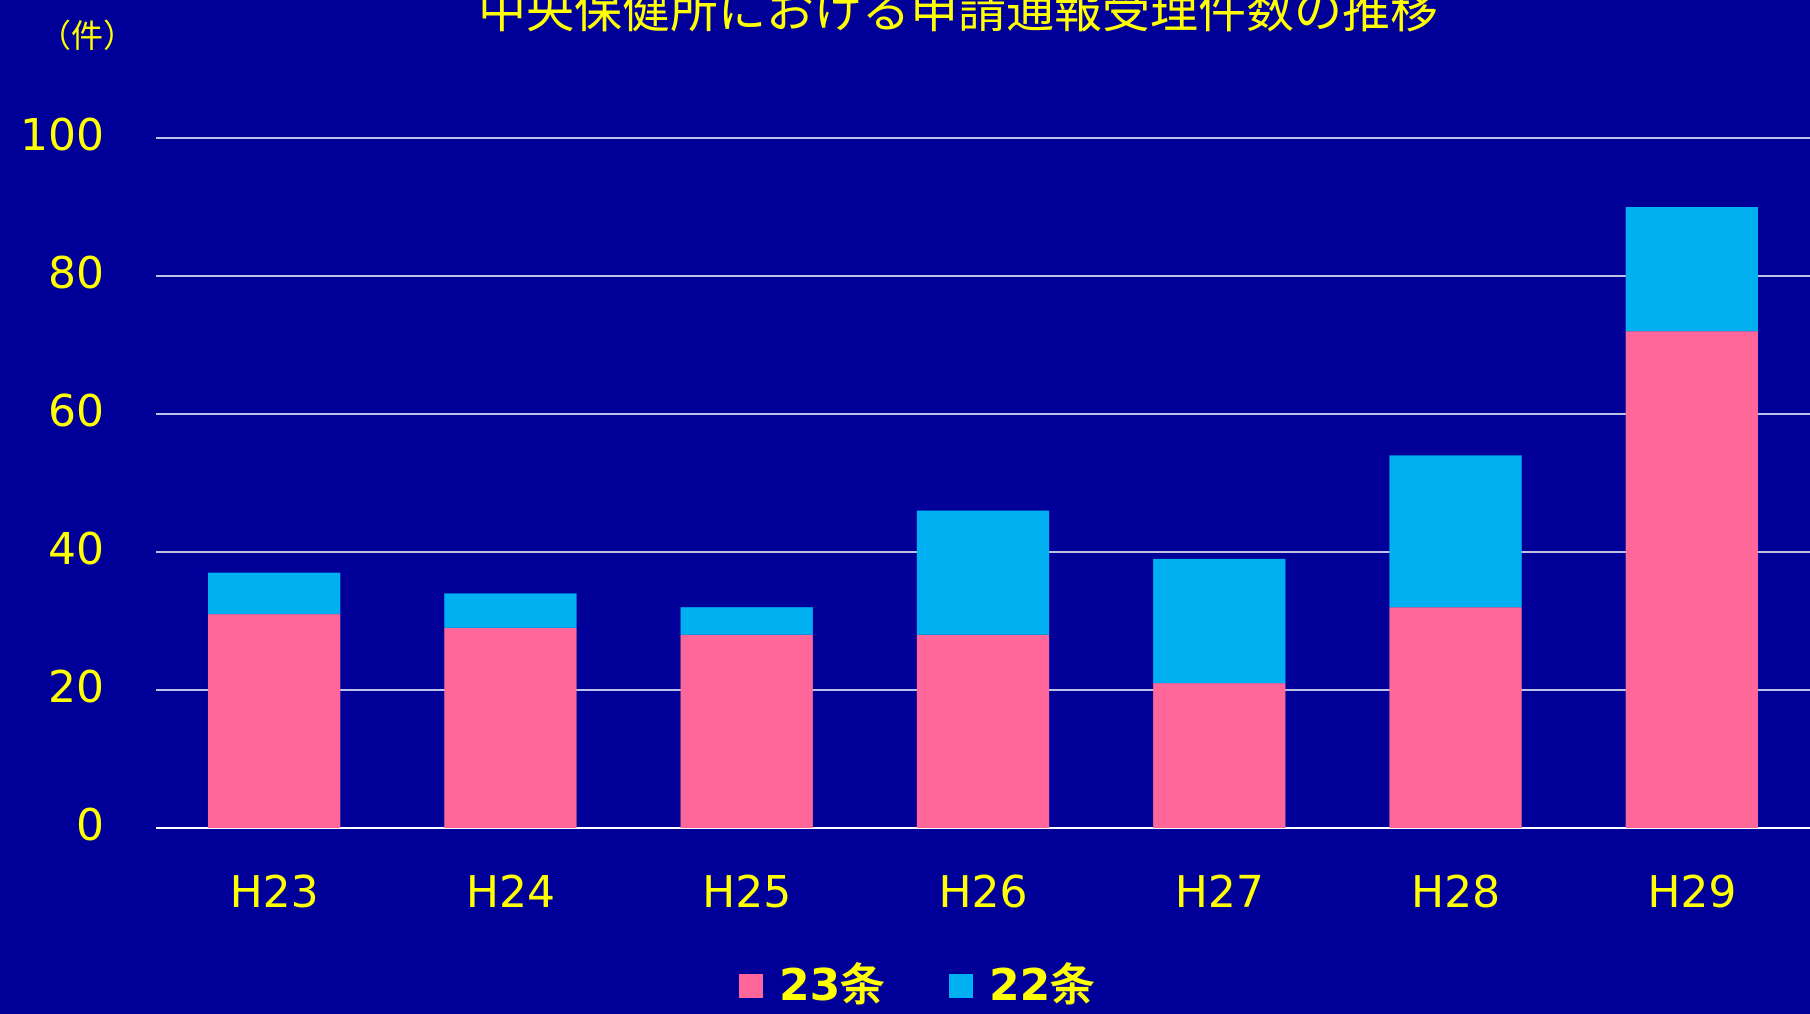 Image resolution: width=1810 pixels, height=1014 pixels. Describe the element at coordinates (87, 36) in the screenshot. I see `y-axis-label: （件）` at that location.